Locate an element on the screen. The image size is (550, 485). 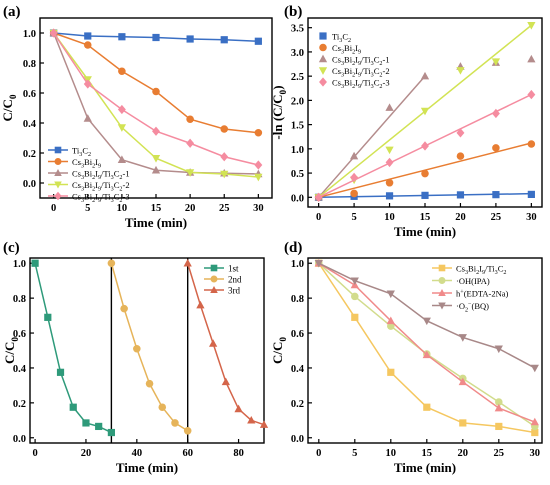
legend-entry: ·O2−(BQ) is located at coordinates (460, 307).